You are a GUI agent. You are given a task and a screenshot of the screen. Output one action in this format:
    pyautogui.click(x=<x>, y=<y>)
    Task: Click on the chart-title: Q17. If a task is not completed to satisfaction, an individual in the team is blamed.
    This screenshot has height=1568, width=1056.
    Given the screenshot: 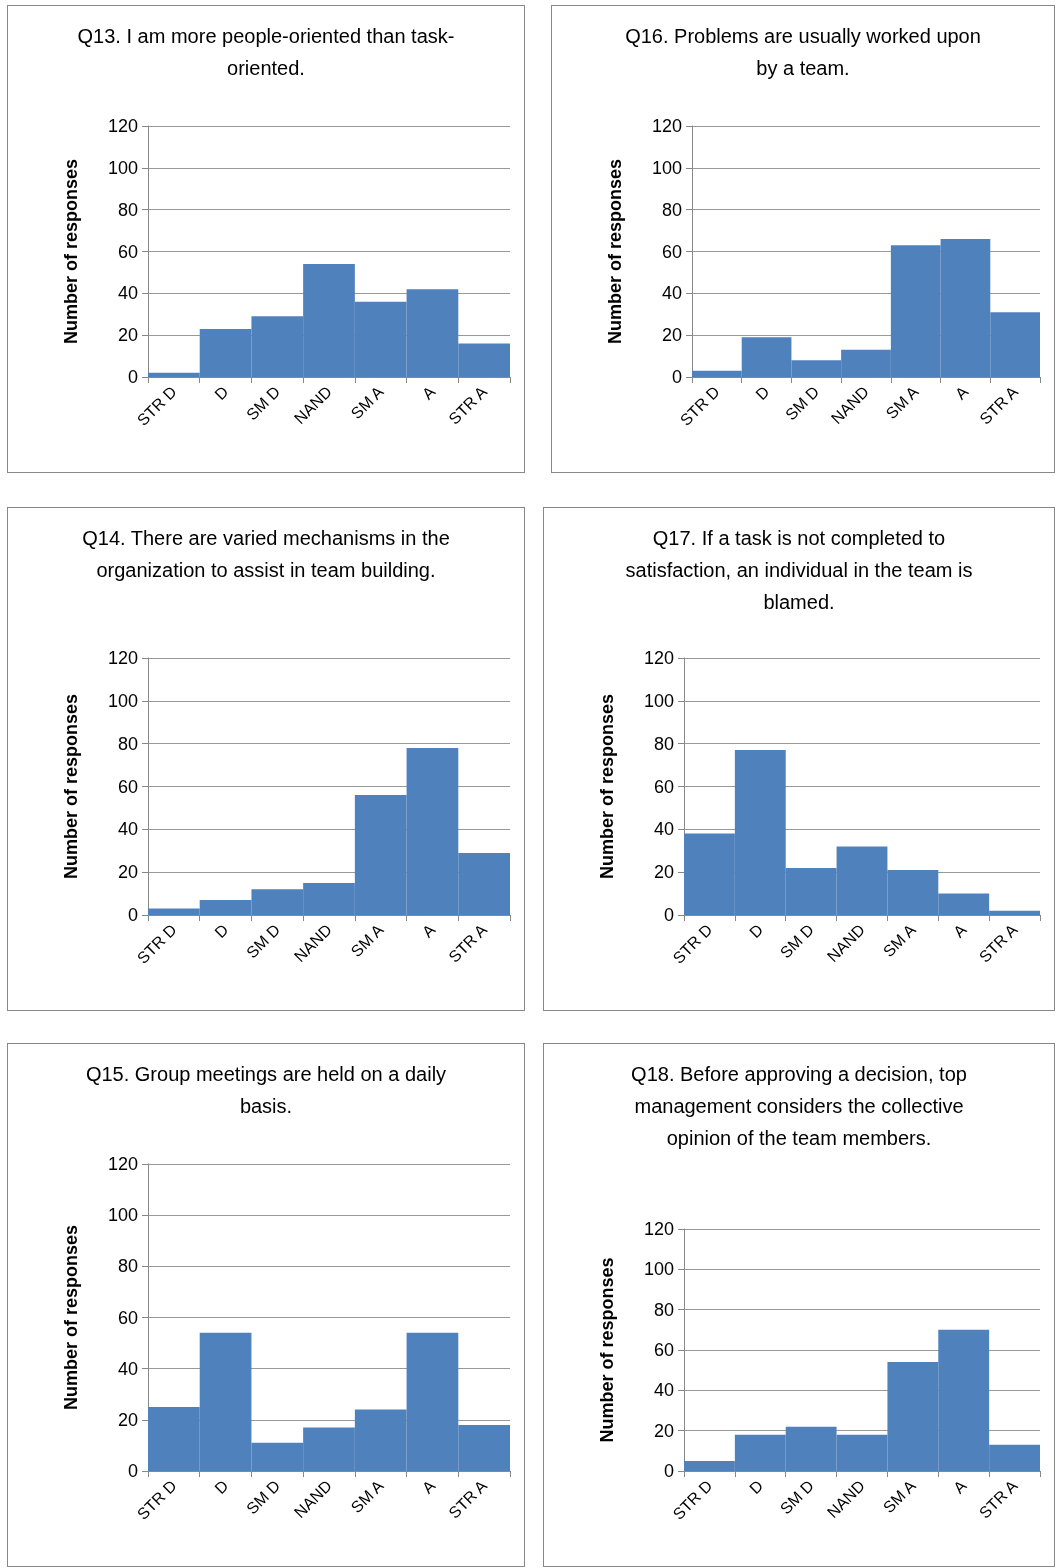 What is the action you would take?
    pyautogui.click(x=799, y=570)
    